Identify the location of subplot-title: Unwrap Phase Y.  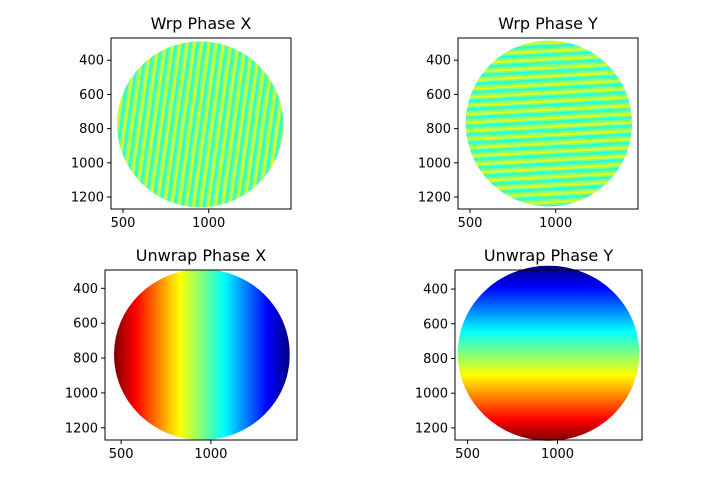
(548, 255).